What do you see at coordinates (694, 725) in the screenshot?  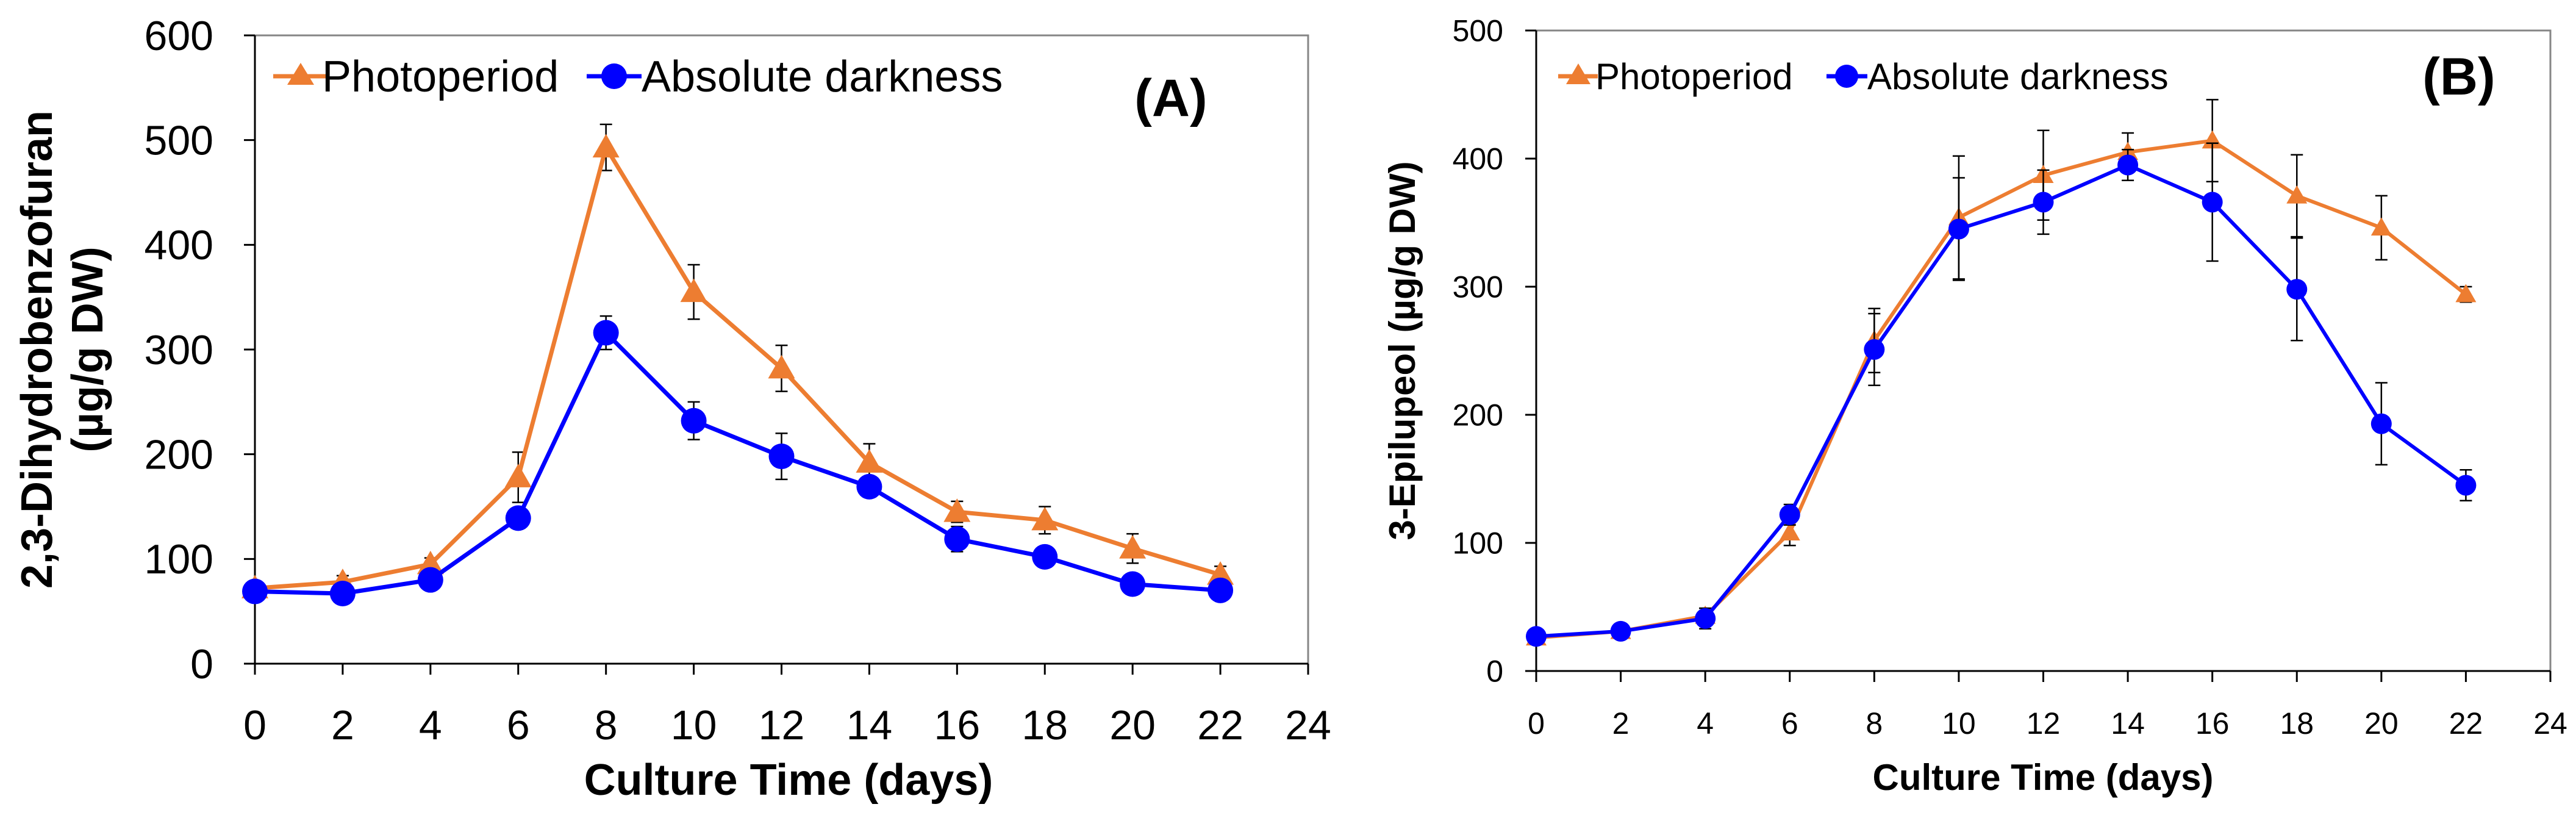 I see `panel-a-x-tick-label: 10` at bounding box center [694, 725].